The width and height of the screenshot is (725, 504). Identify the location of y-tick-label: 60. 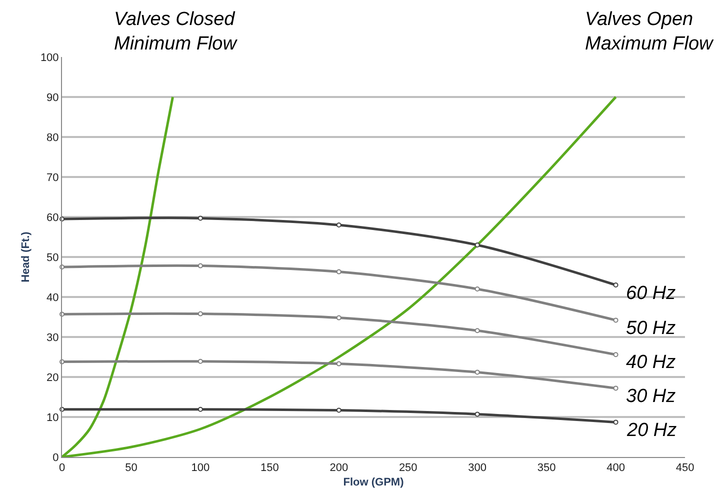
(52, 218).